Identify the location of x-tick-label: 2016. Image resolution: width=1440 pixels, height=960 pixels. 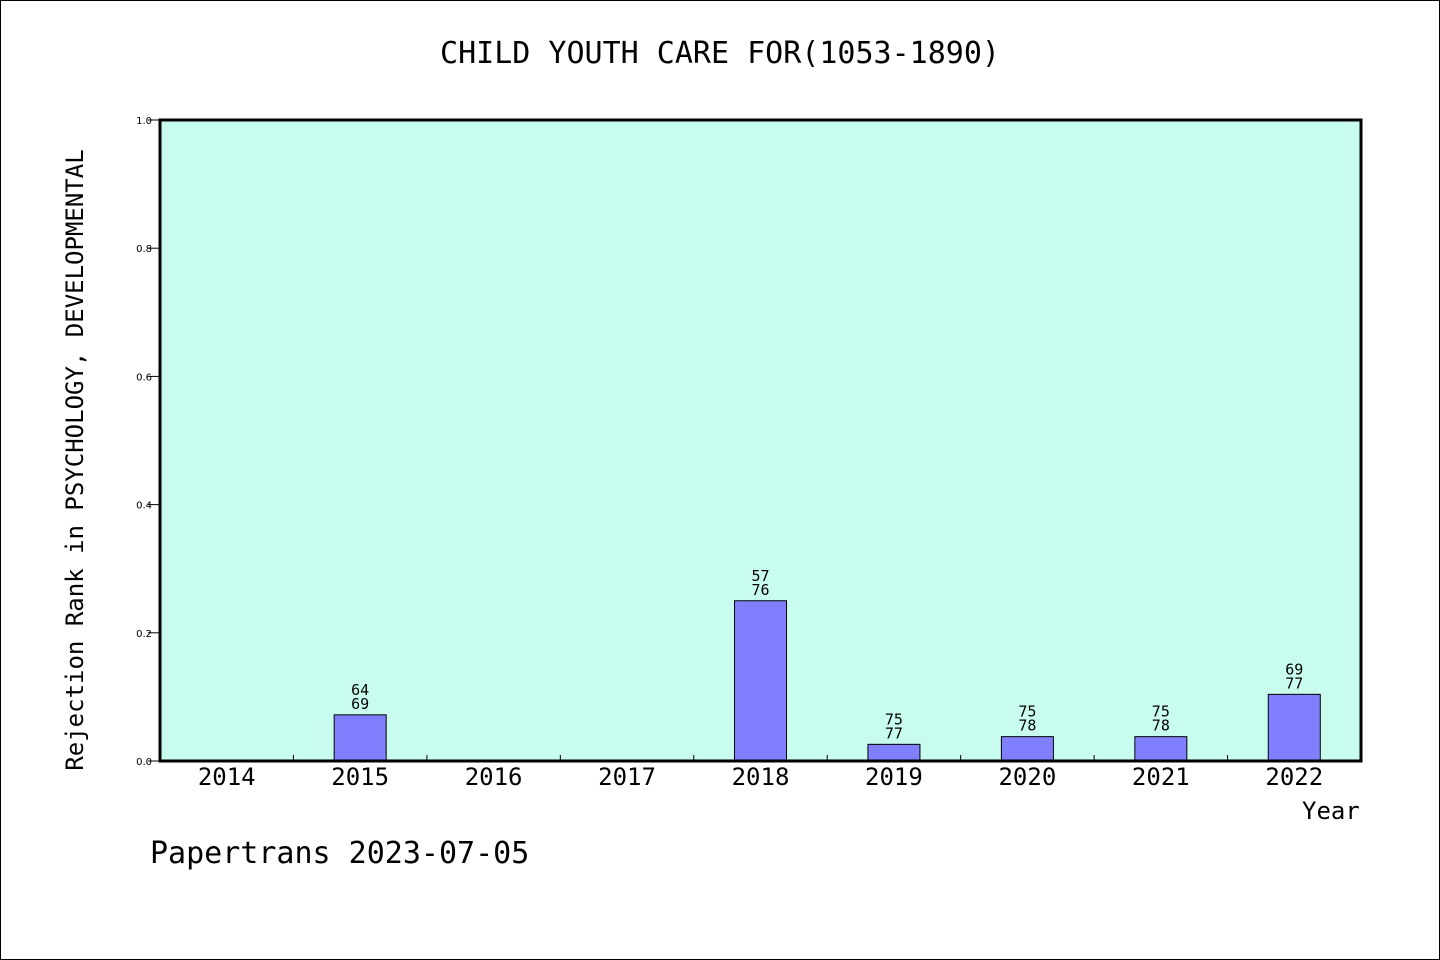
(494, 777).